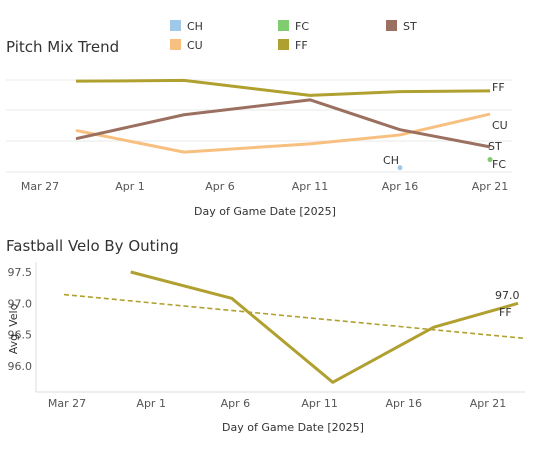  What do you see at coordinates (220, 186) in the screenshot?
I see `x-tick-label-2: Apr 6` at bounding box center [220, 186].